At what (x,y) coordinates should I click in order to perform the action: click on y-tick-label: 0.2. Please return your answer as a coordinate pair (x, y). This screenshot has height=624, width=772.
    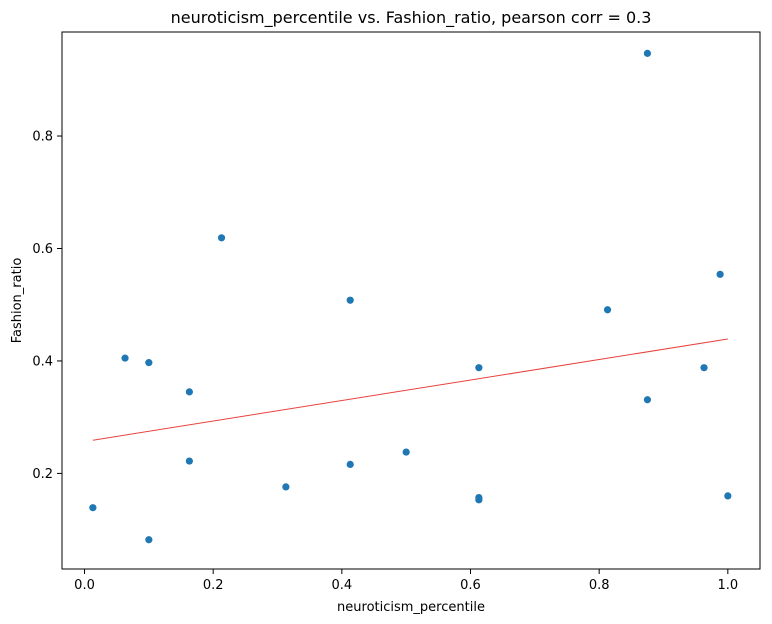
    Looking at the image, I should click on (42, 474).